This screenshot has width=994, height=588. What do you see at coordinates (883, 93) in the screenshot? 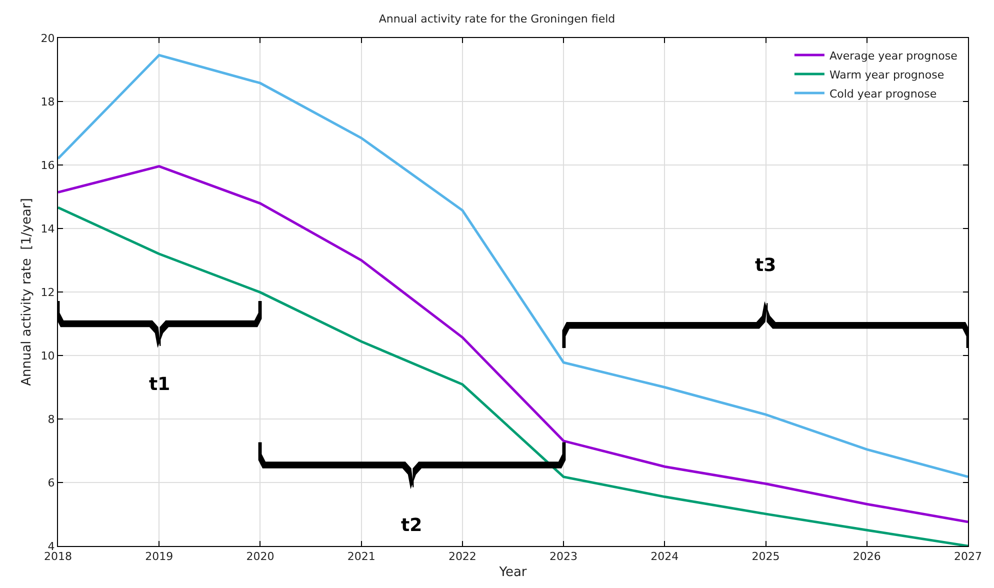
I see `legend-label: Cold year prognose` at bounding box center [883, 93].